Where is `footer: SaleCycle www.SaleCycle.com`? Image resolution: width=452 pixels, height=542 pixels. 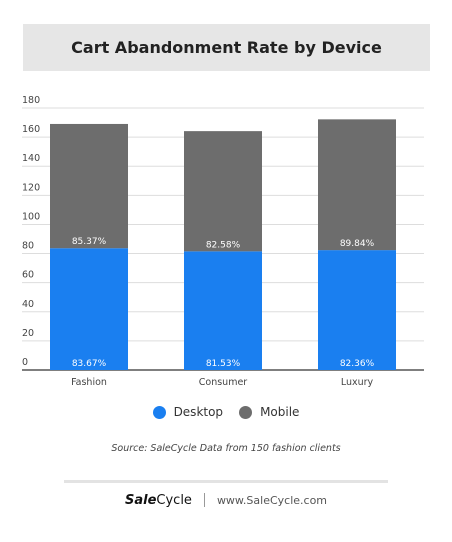
footer: SaleCycle www.SaleCycle.com is located at coordinates (226, 500).